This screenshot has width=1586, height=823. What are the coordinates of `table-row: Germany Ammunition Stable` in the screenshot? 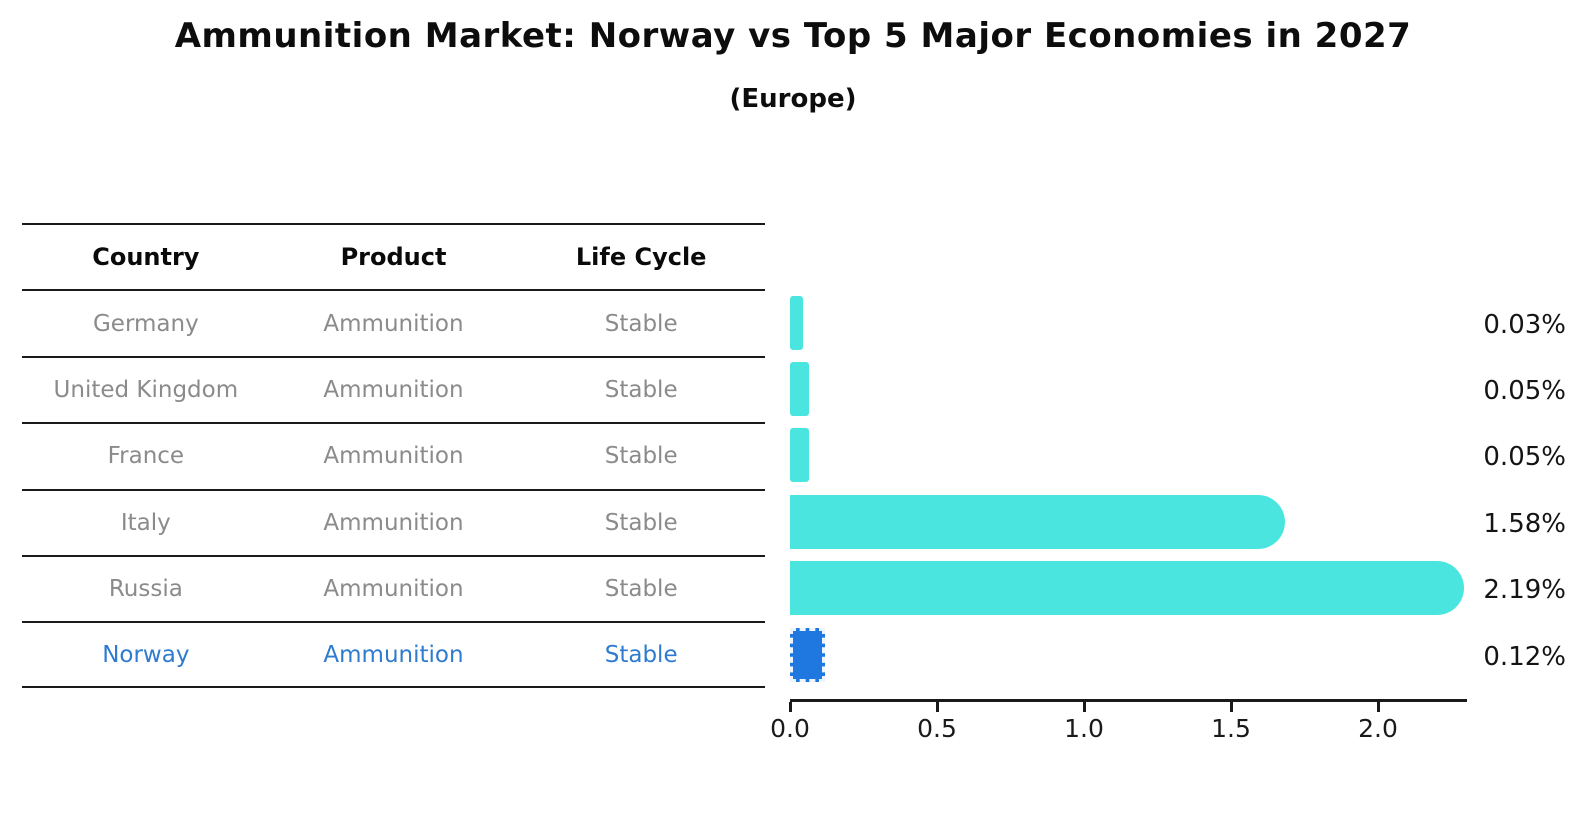 It's located at (393, 322).